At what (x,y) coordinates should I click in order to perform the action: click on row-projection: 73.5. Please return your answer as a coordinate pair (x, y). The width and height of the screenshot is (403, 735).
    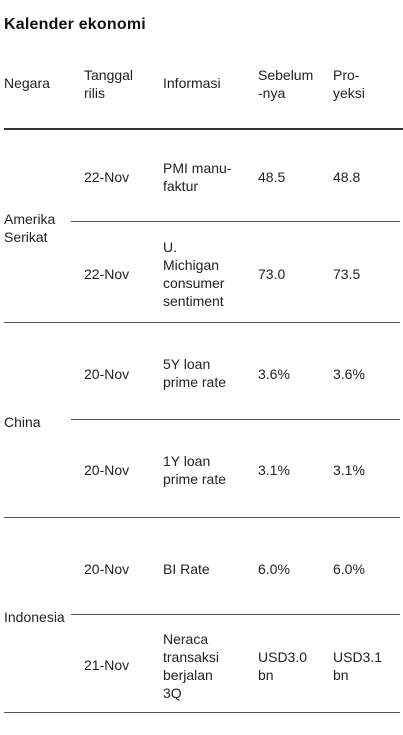
    Looking at the image, I should click on (347, 274).